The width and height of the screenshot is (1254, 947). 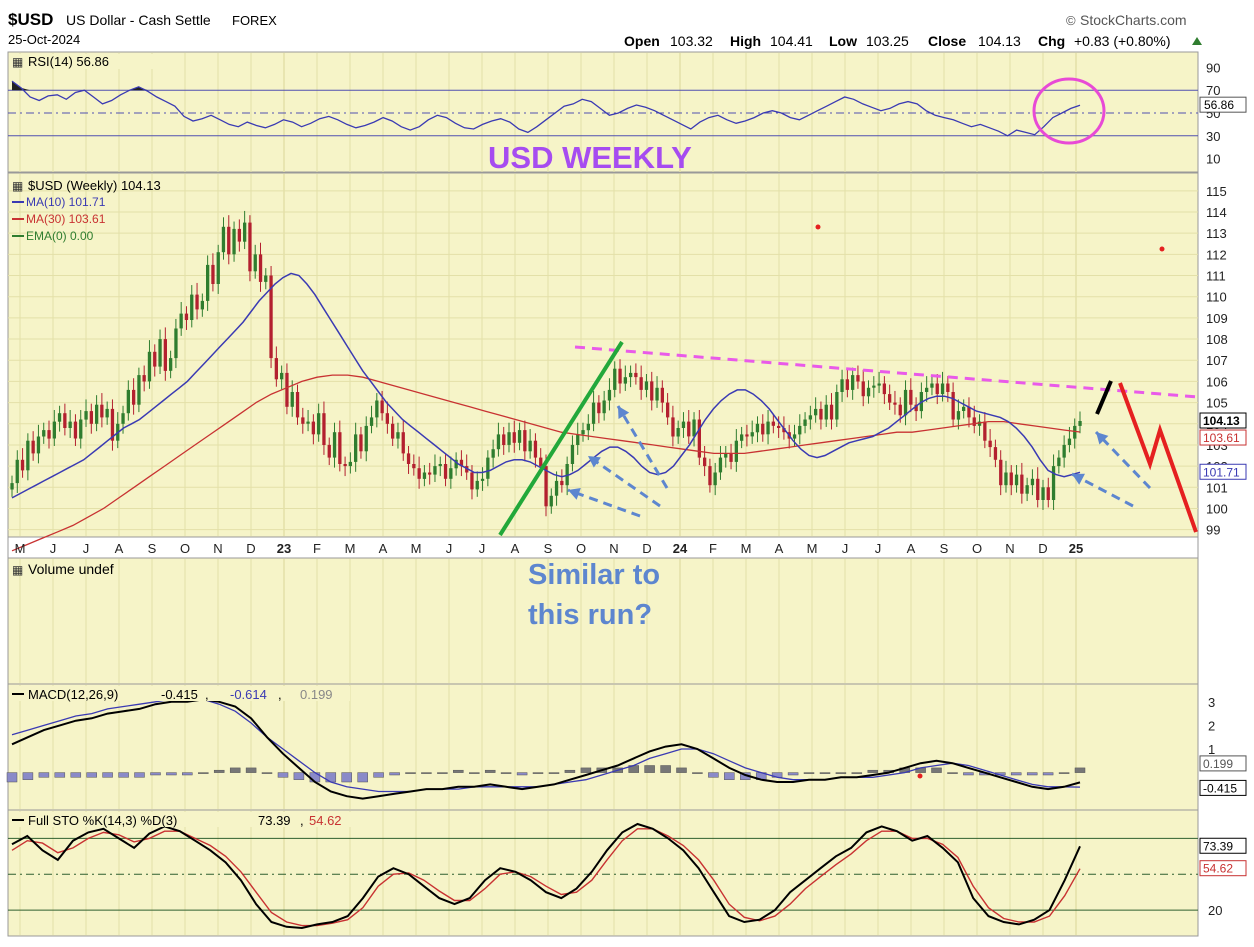 What do you see at coordinates (179, 694) in the screenshot?
I see `macd-value: -0.415` at bounding box center [179, 694].